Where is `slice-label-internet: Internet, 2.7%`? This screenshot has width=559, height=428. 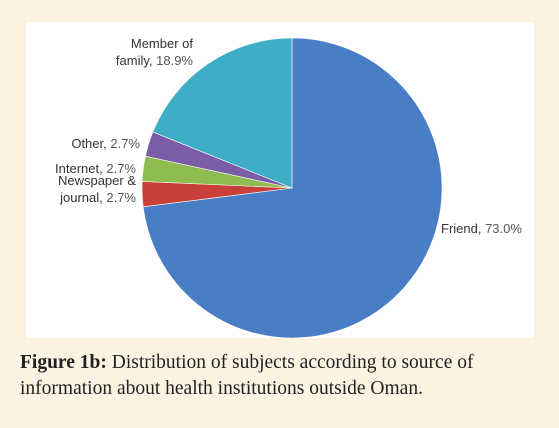 slice-label-internet: Internet, 2.7% is located at coordinates (95, 168).